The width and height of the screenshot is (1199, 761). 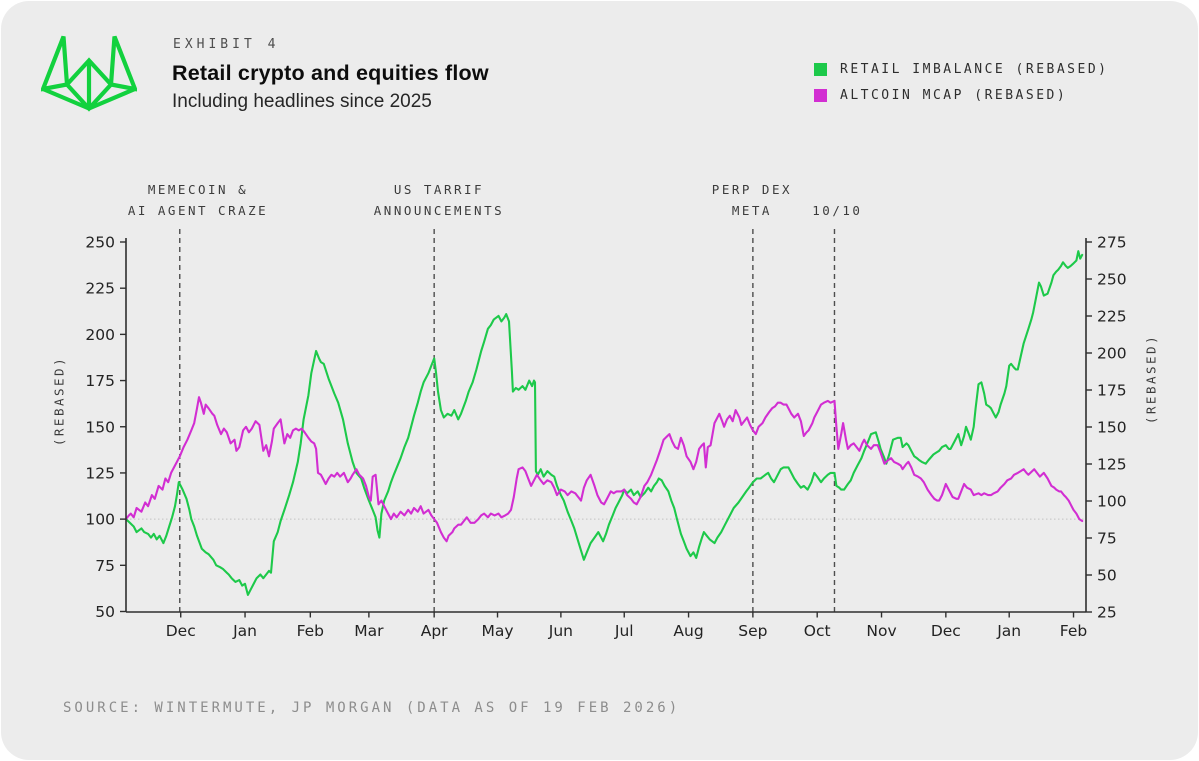 What do you see at coordinates (198, 200) in the screenshot?
I see `annotation-memecoin-ai-agent-craze: MEMECOIN & AI AGENT CRAZE` at bounding box center [198, 200].